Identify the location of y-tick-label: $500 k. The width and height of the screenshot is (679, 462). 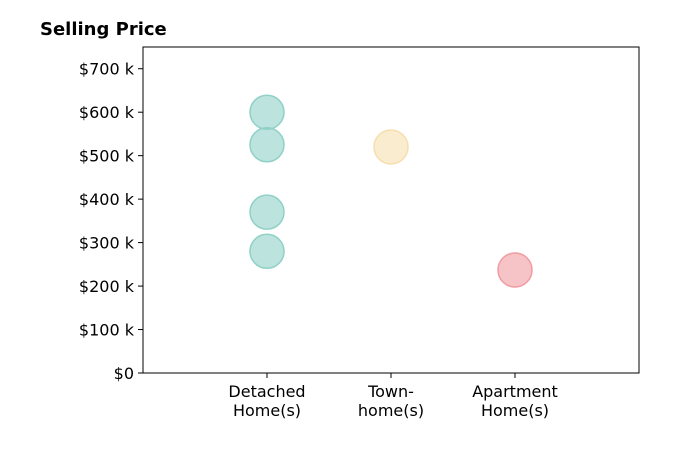
(107, 156).